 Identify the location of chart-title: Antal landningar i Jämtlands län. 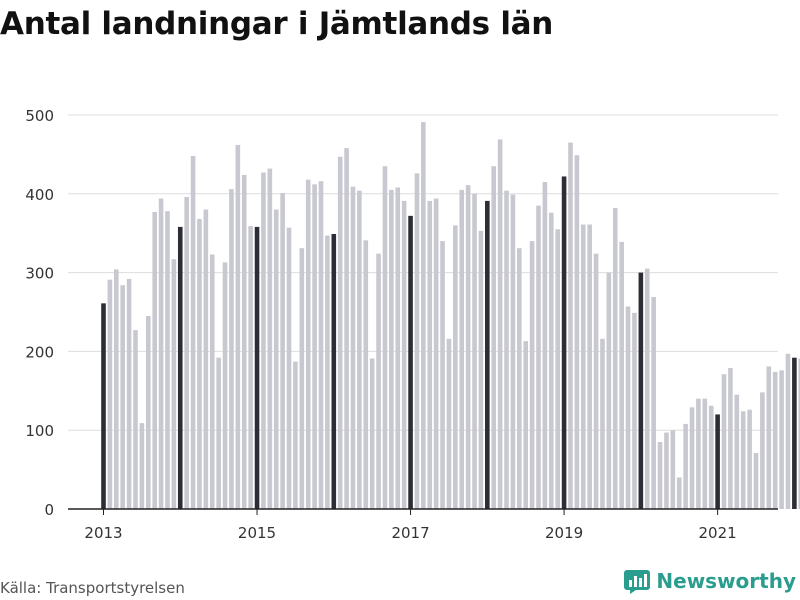
(277, 24).